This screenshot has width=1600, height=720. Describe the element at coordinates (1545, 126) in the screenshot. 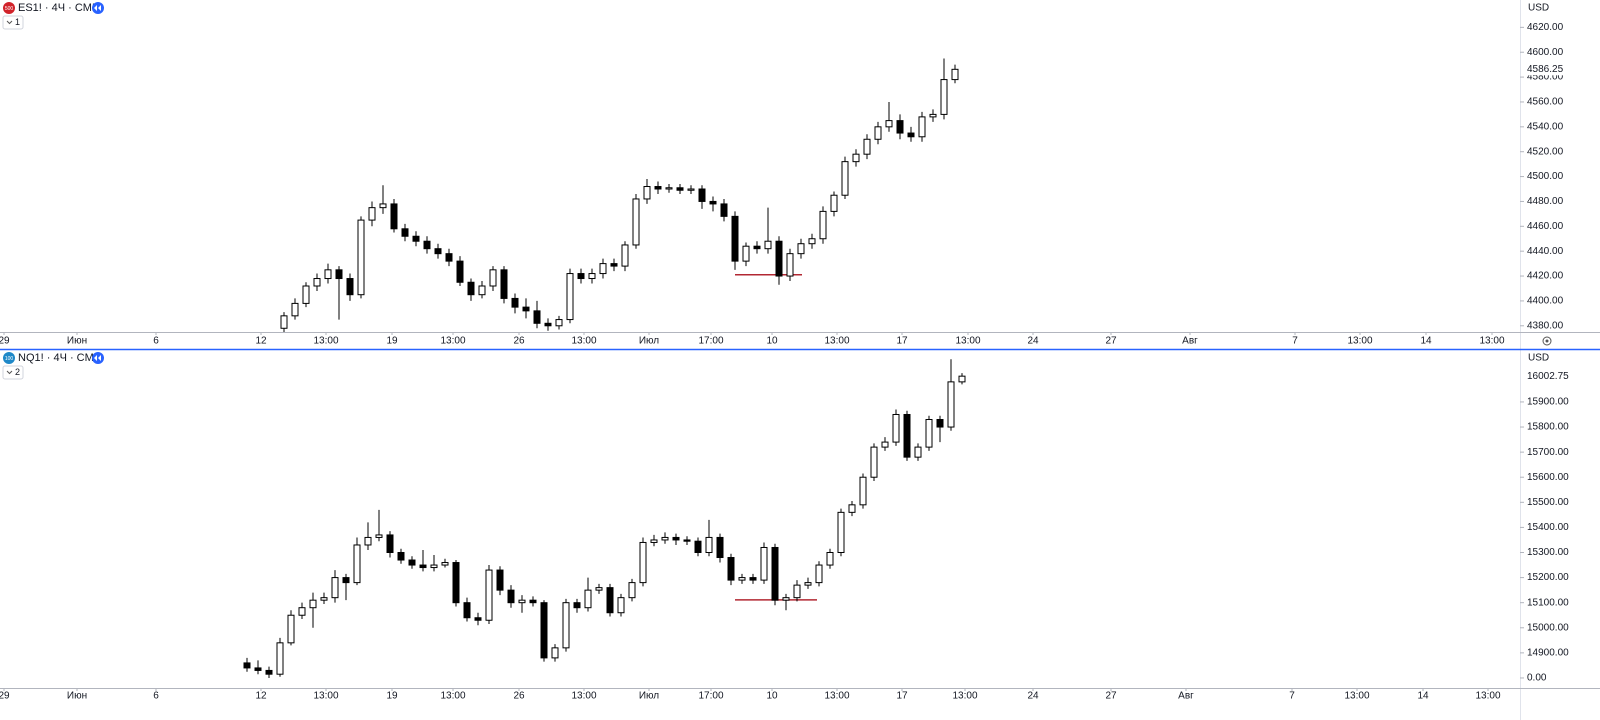

I see `y-tick-label: 4540.00` at that location.